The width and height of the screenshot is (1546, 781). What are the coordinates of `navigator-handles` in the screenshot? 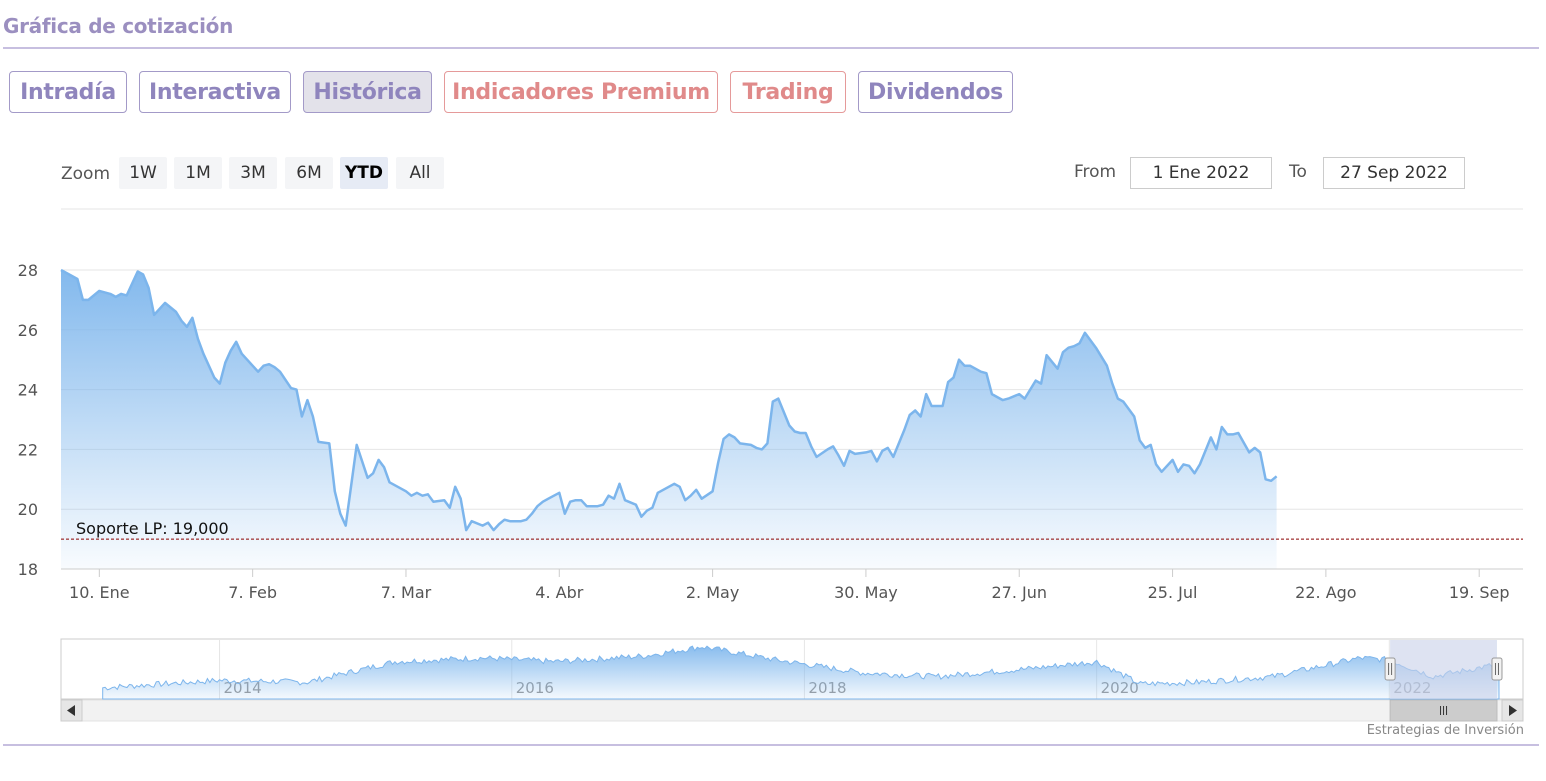 It's located at (1443, 669).